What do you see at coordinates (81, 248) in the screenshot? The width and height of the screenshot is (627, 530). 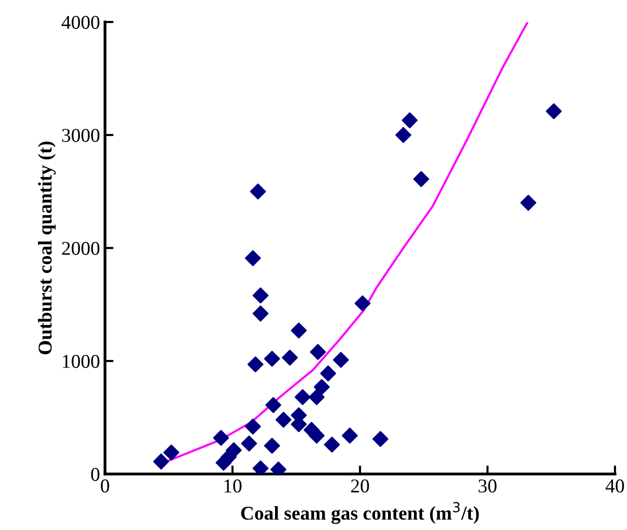 I see `y-tick-label: 2000` at bounding box center [81, 248].